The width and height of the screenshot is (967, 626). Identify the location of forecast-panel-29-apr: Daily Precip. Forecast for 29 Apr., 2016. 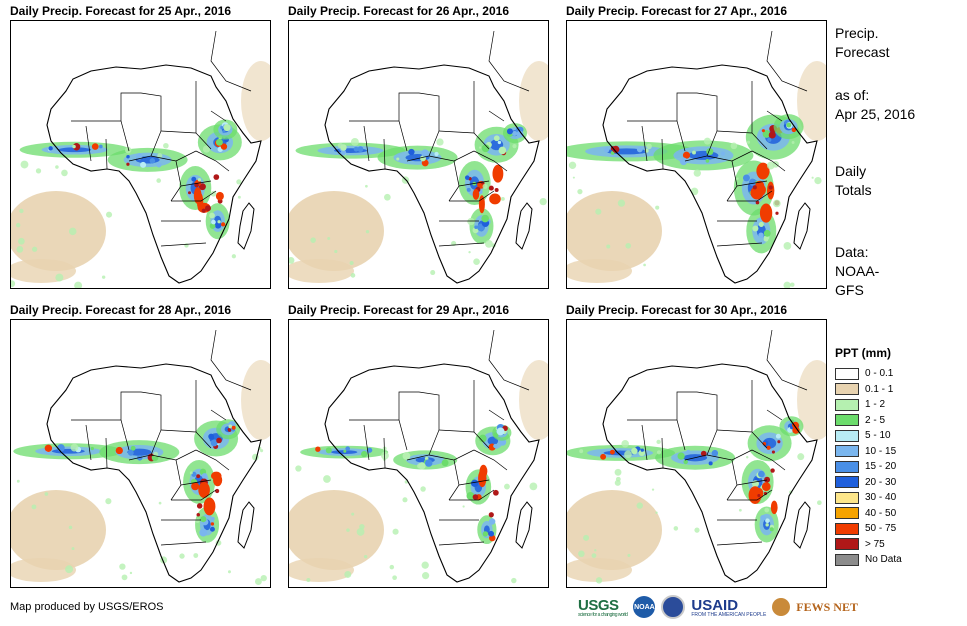
(419, 445).